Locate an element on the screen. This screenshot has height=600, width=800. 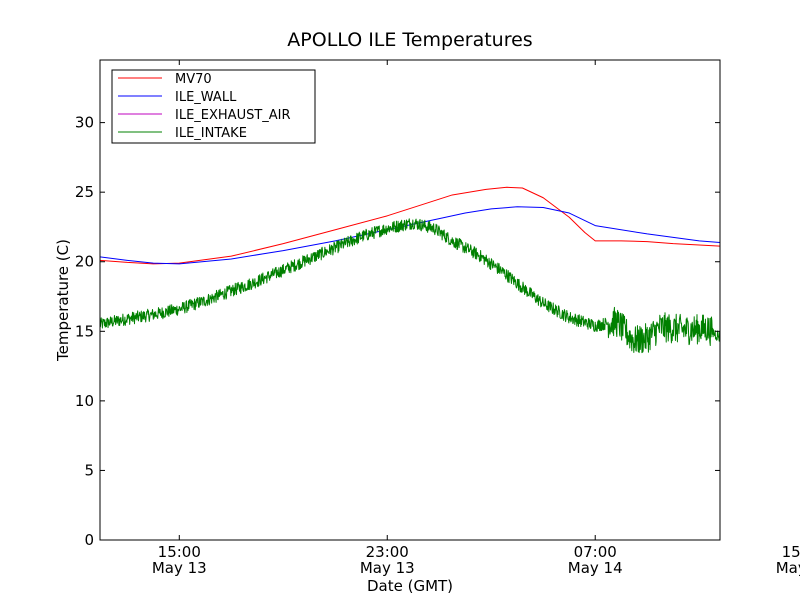
y-tick-label: 15 is located at coordinates (84, 331).